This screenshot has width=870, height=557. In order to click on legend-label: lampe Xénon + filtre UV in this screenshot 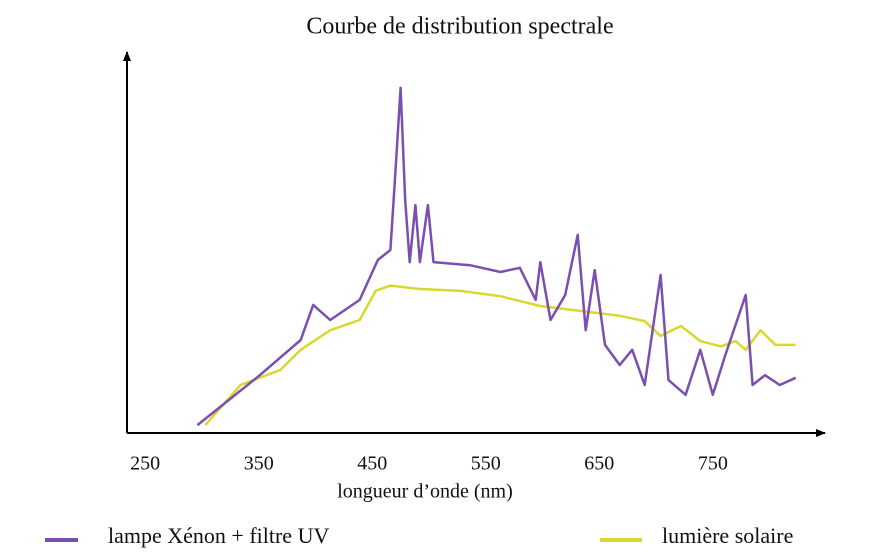, I will do `click(218, 535)`.